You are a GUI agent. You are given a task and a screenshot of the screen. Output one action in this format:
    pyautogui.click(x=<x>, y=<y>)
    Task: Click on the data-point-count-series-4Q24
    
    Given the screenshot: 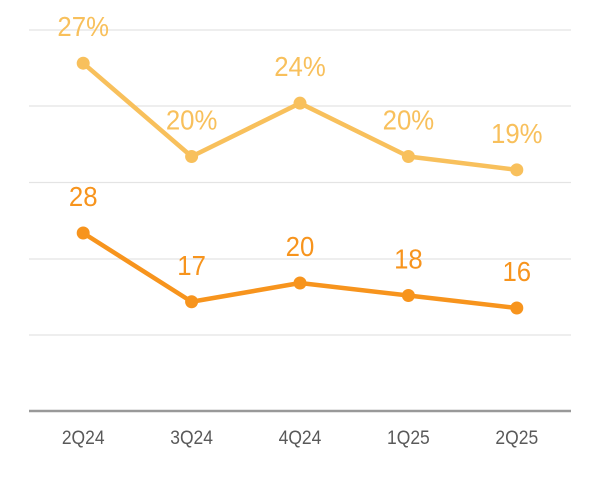 What is the action you would take?
    pyautogui.click(x=300, y=283)
    